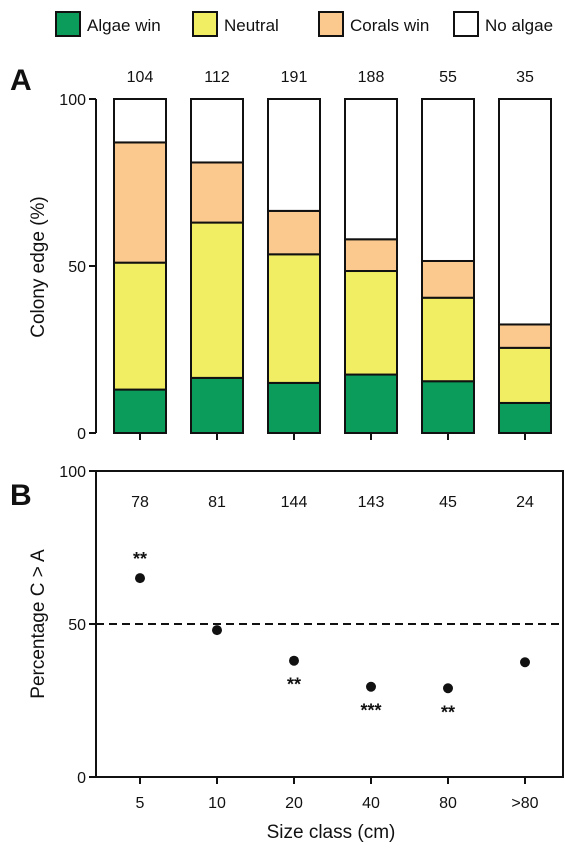 Image resolution: width=565 pixels, height=852 pixels. Describe the element at coordinates (370, 711) in the screenshot. I see `significance-marker: ***` at that location.